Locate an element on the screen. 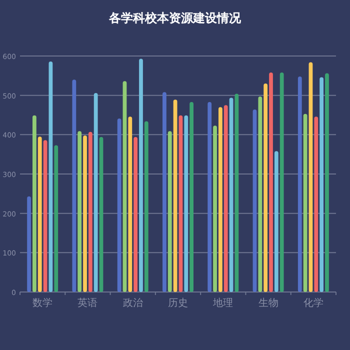  x-tick-label: 地理 is located at coordinates (223, 303).